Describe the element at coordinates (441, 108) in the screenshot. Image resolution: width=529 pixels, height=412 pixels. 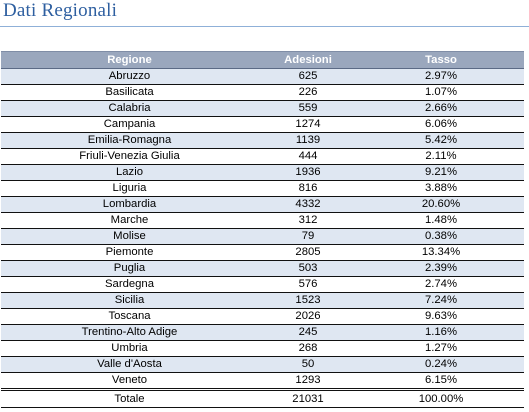
I see `cell-tasso: 2.66%` at that location.